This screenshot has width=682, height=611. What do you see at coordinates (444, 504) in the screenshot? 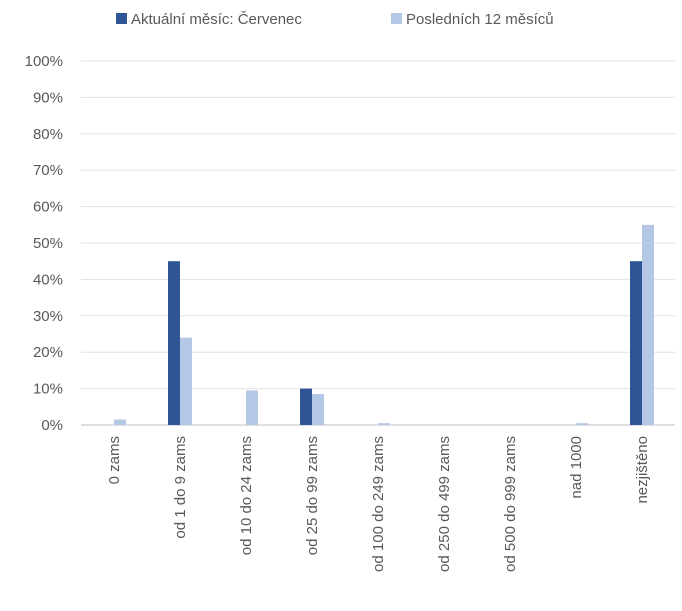
I see `x-tick-label: od 250 do 499 zams` at bounding box center [444, 504].